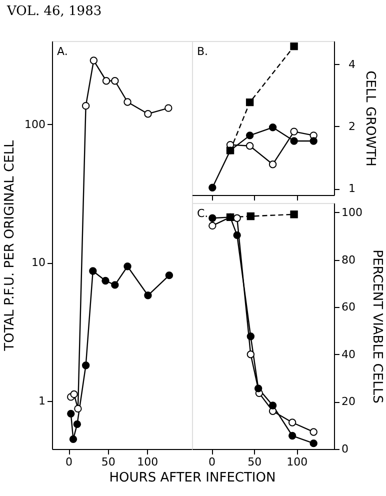  I want to click on y2-tick-label: 1, so click(352, 189).